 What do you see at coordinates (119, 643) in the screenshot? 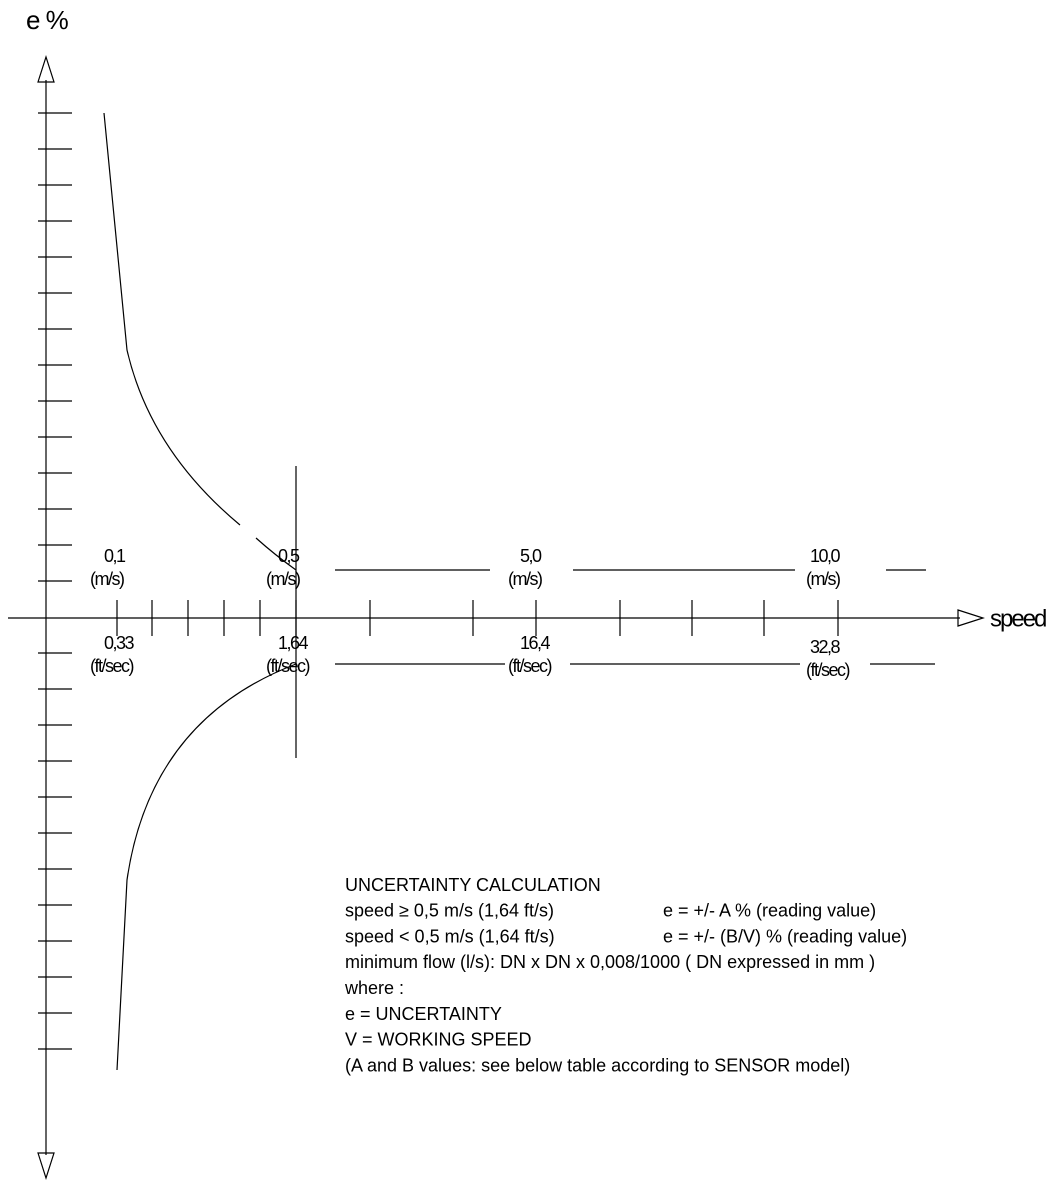
I see `speed-fts: 0,33` at bounding box center [119, 643].